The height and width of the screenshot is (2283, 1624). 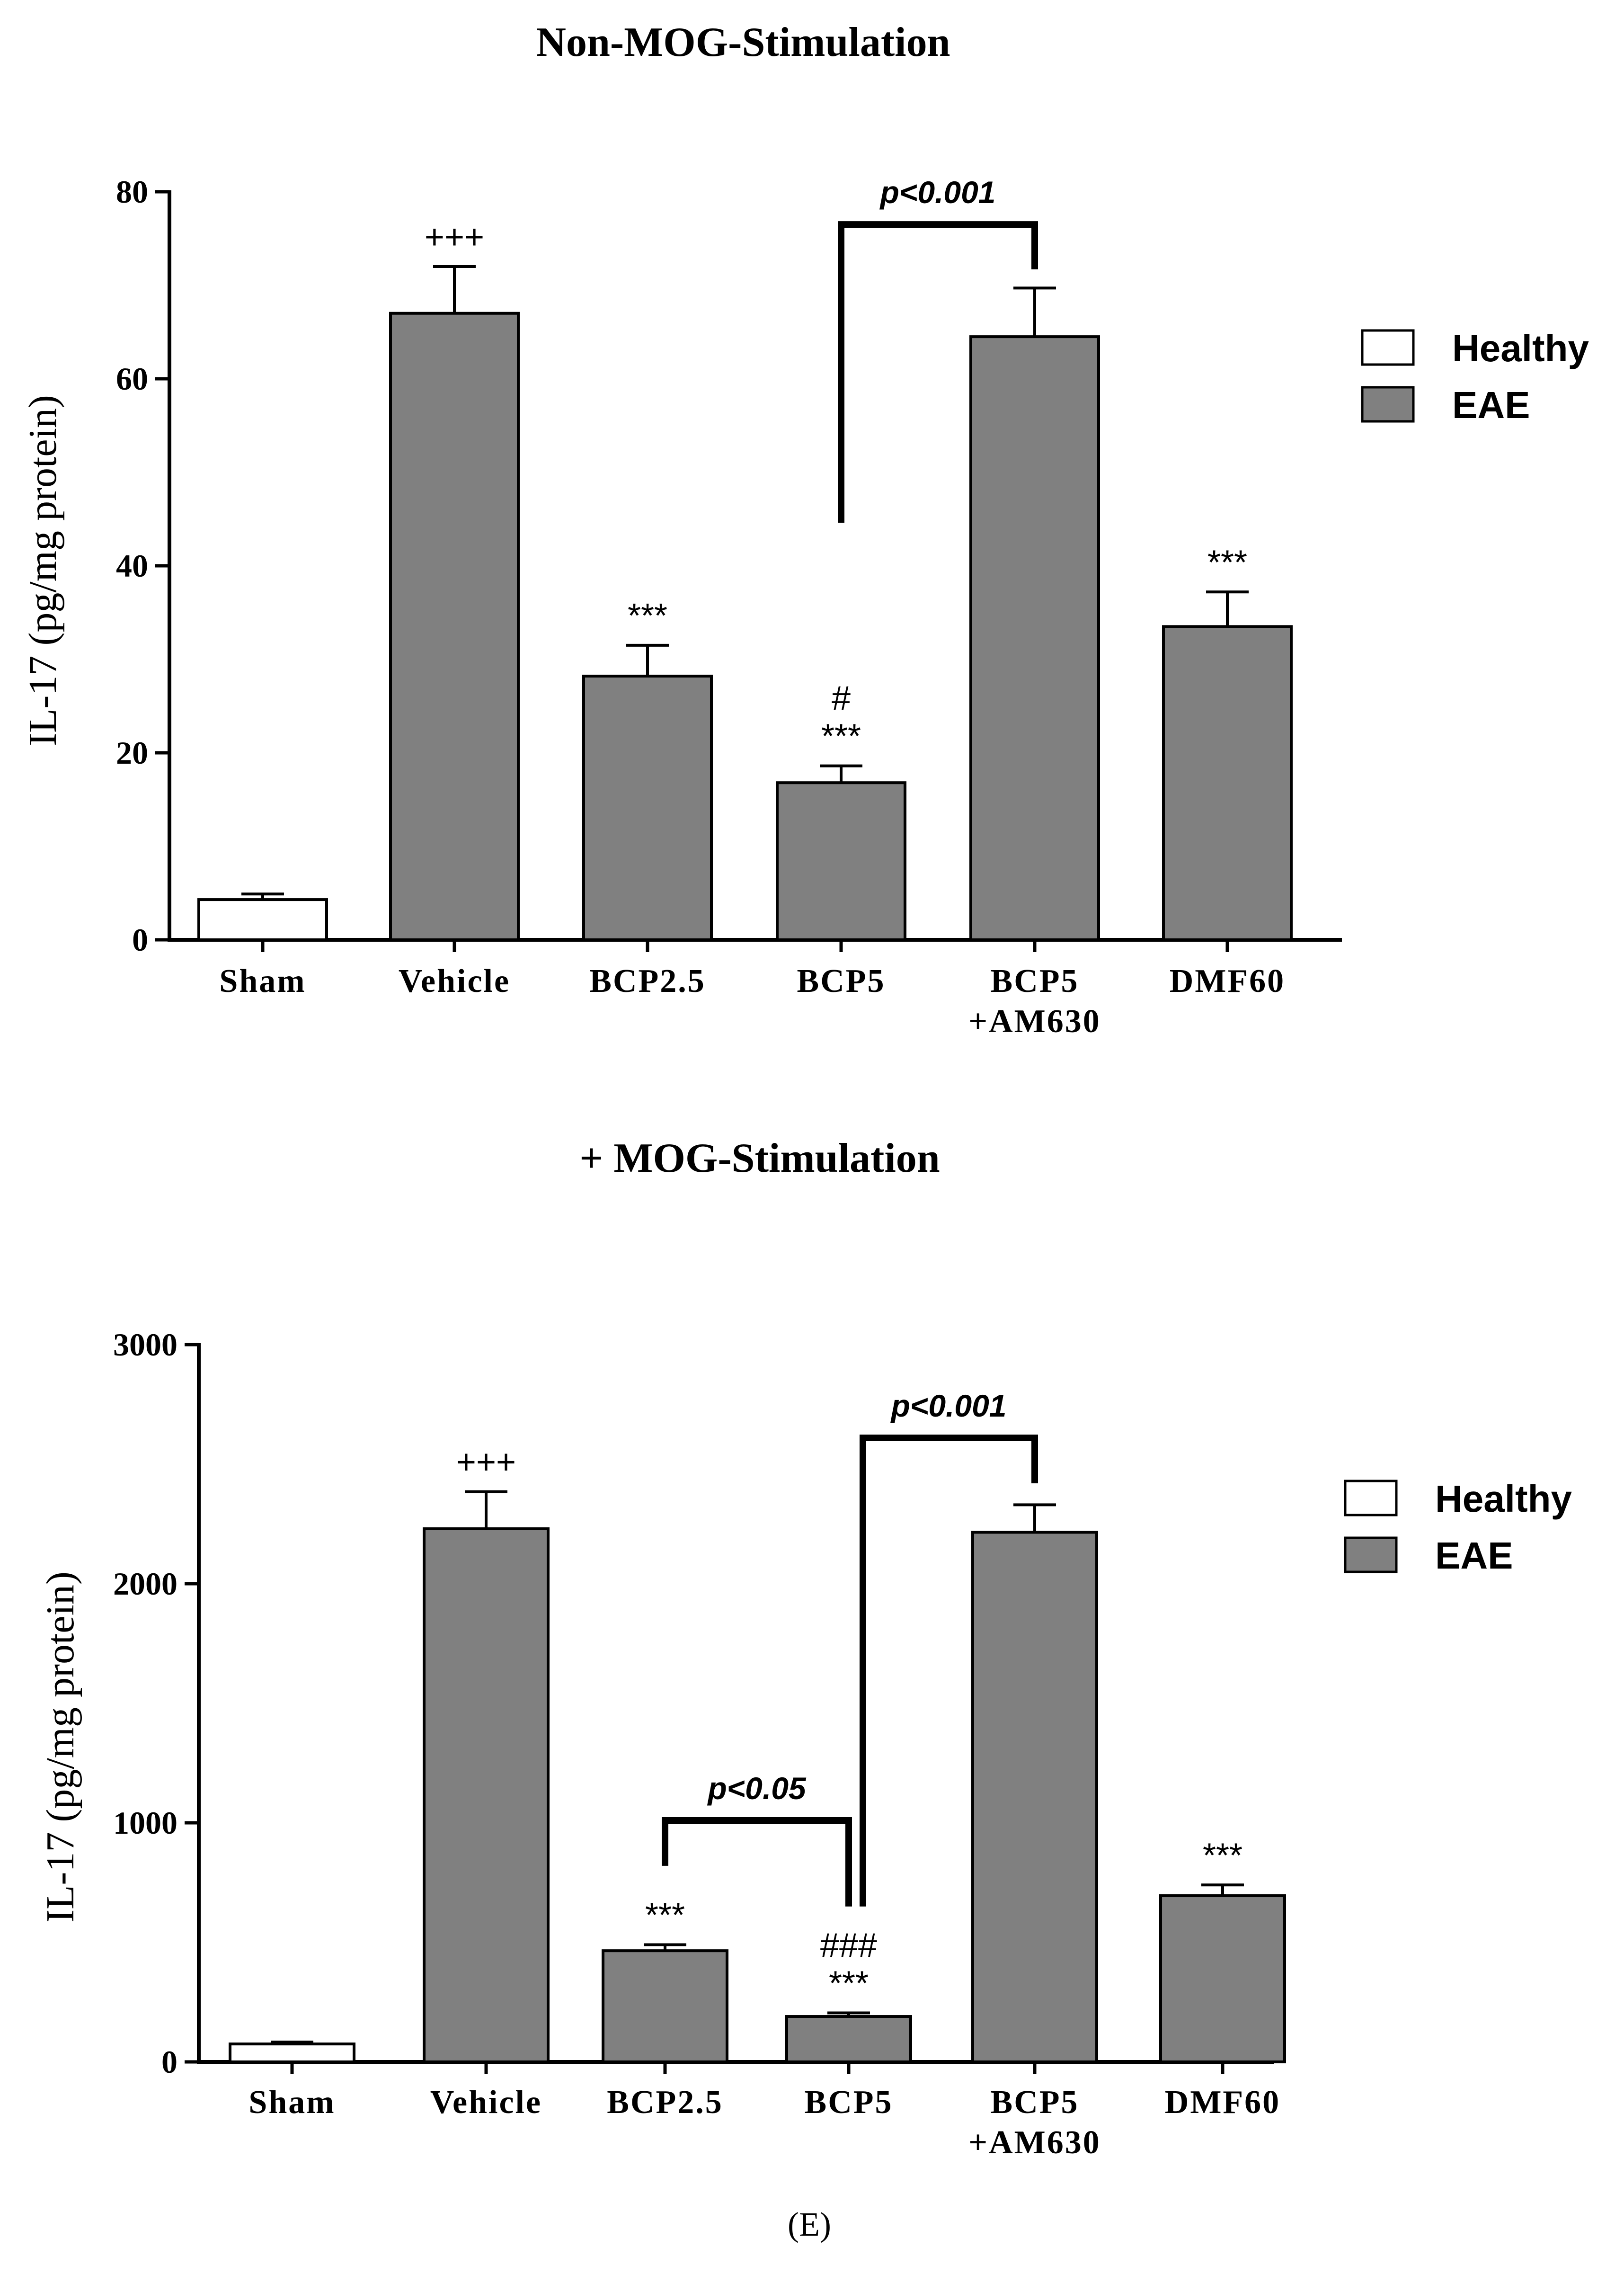 What do you see at coordinates (757, 1789) in the screenshot?
I see `comparison-p-value: p<0.05` at bounding box center [757, 1789].